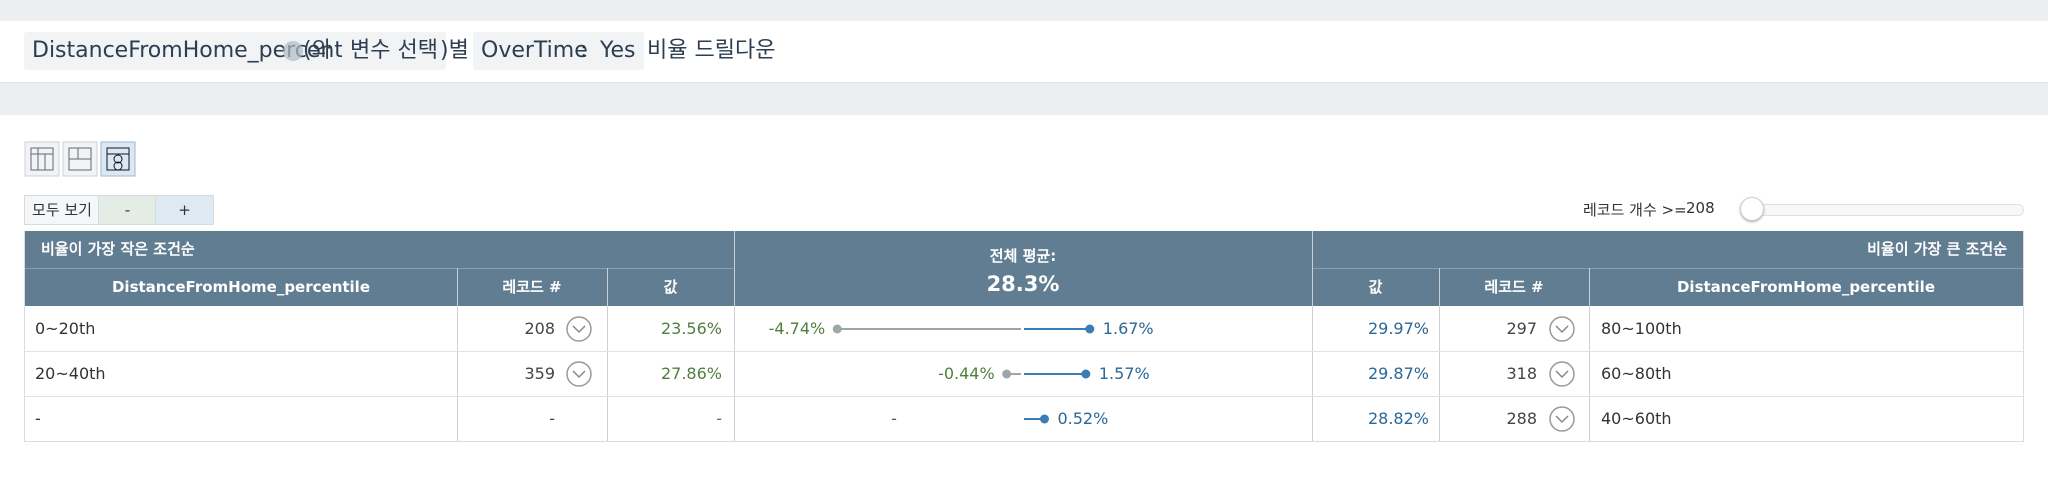 Image resolution: width=2048 pixels, height=487 pixels. What do you see at coordinates (394, 51) in the screenshot?
I see `select-button: 변수 선택` at bounding box center [394, 51].